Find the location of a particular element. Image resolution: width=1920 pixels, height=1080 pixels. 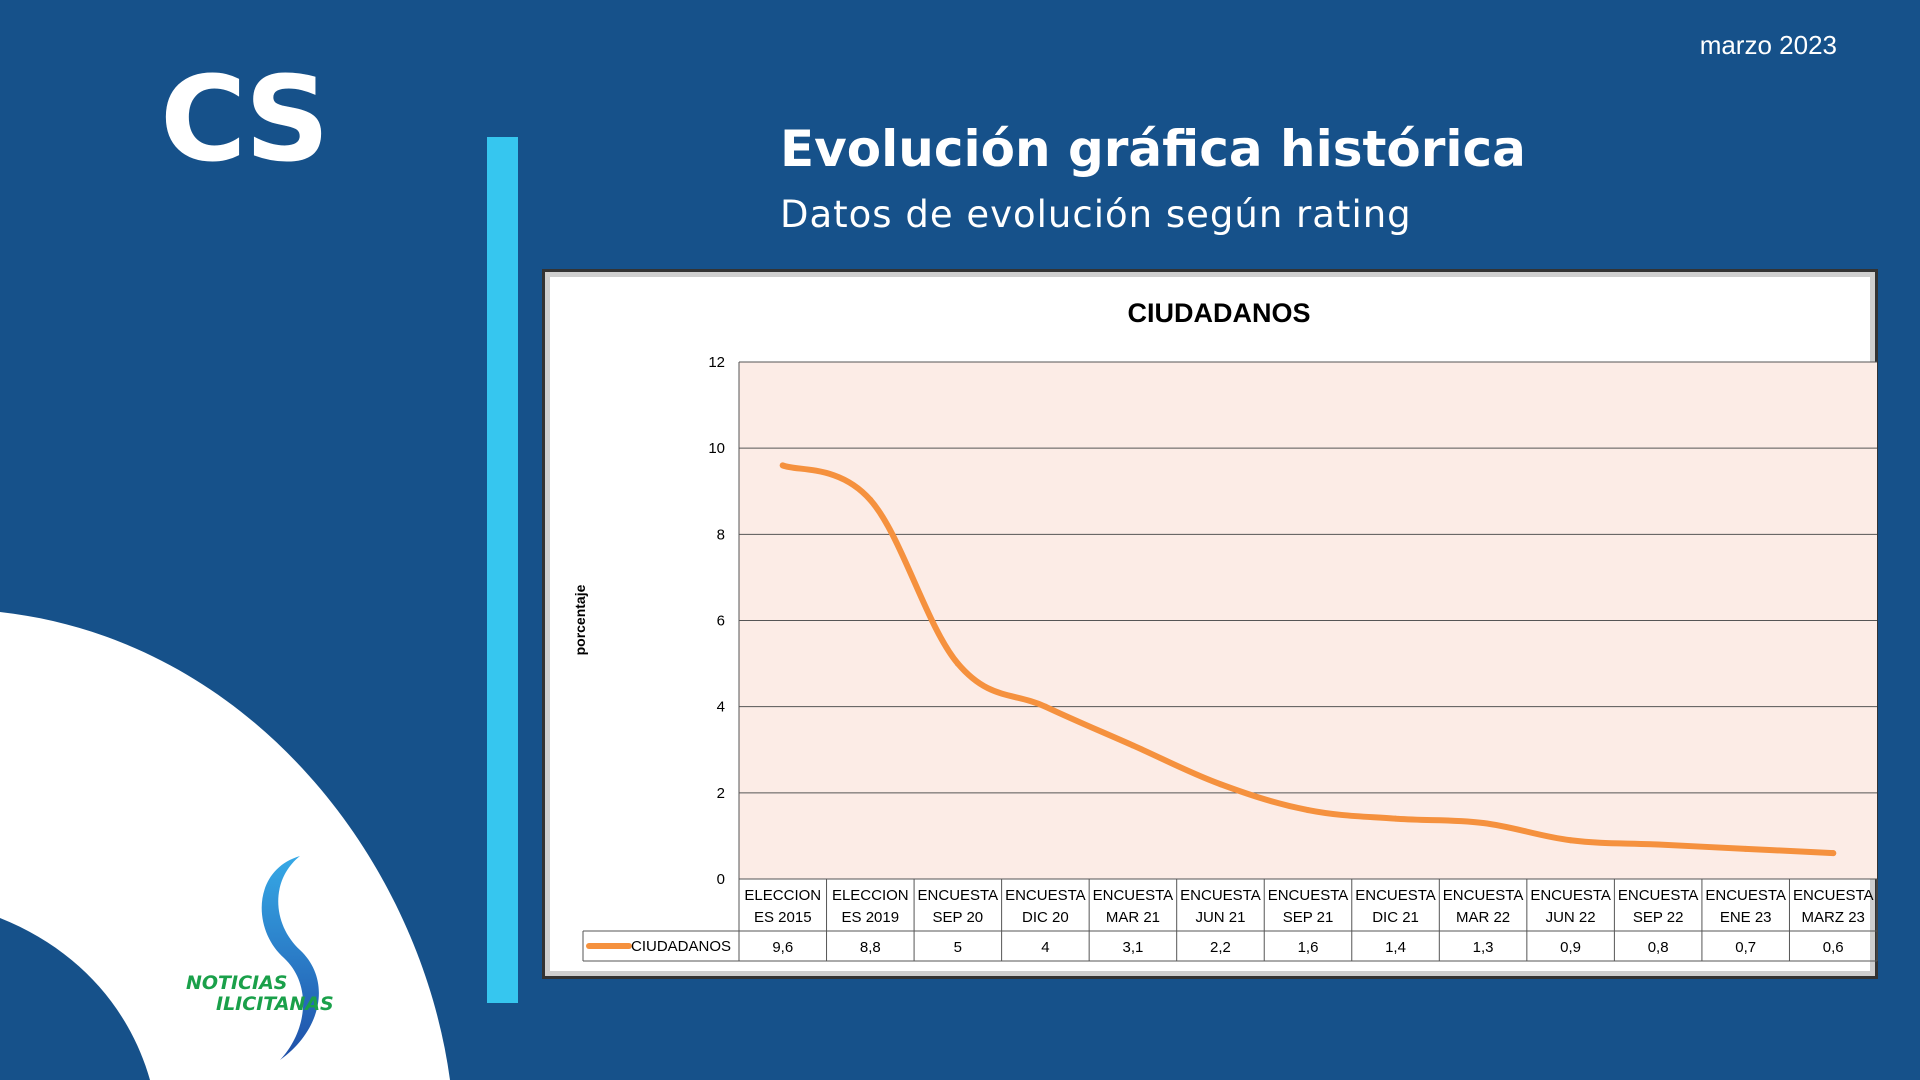

x-tick-label: DIC 21 is located at coordinates (1395, 917).